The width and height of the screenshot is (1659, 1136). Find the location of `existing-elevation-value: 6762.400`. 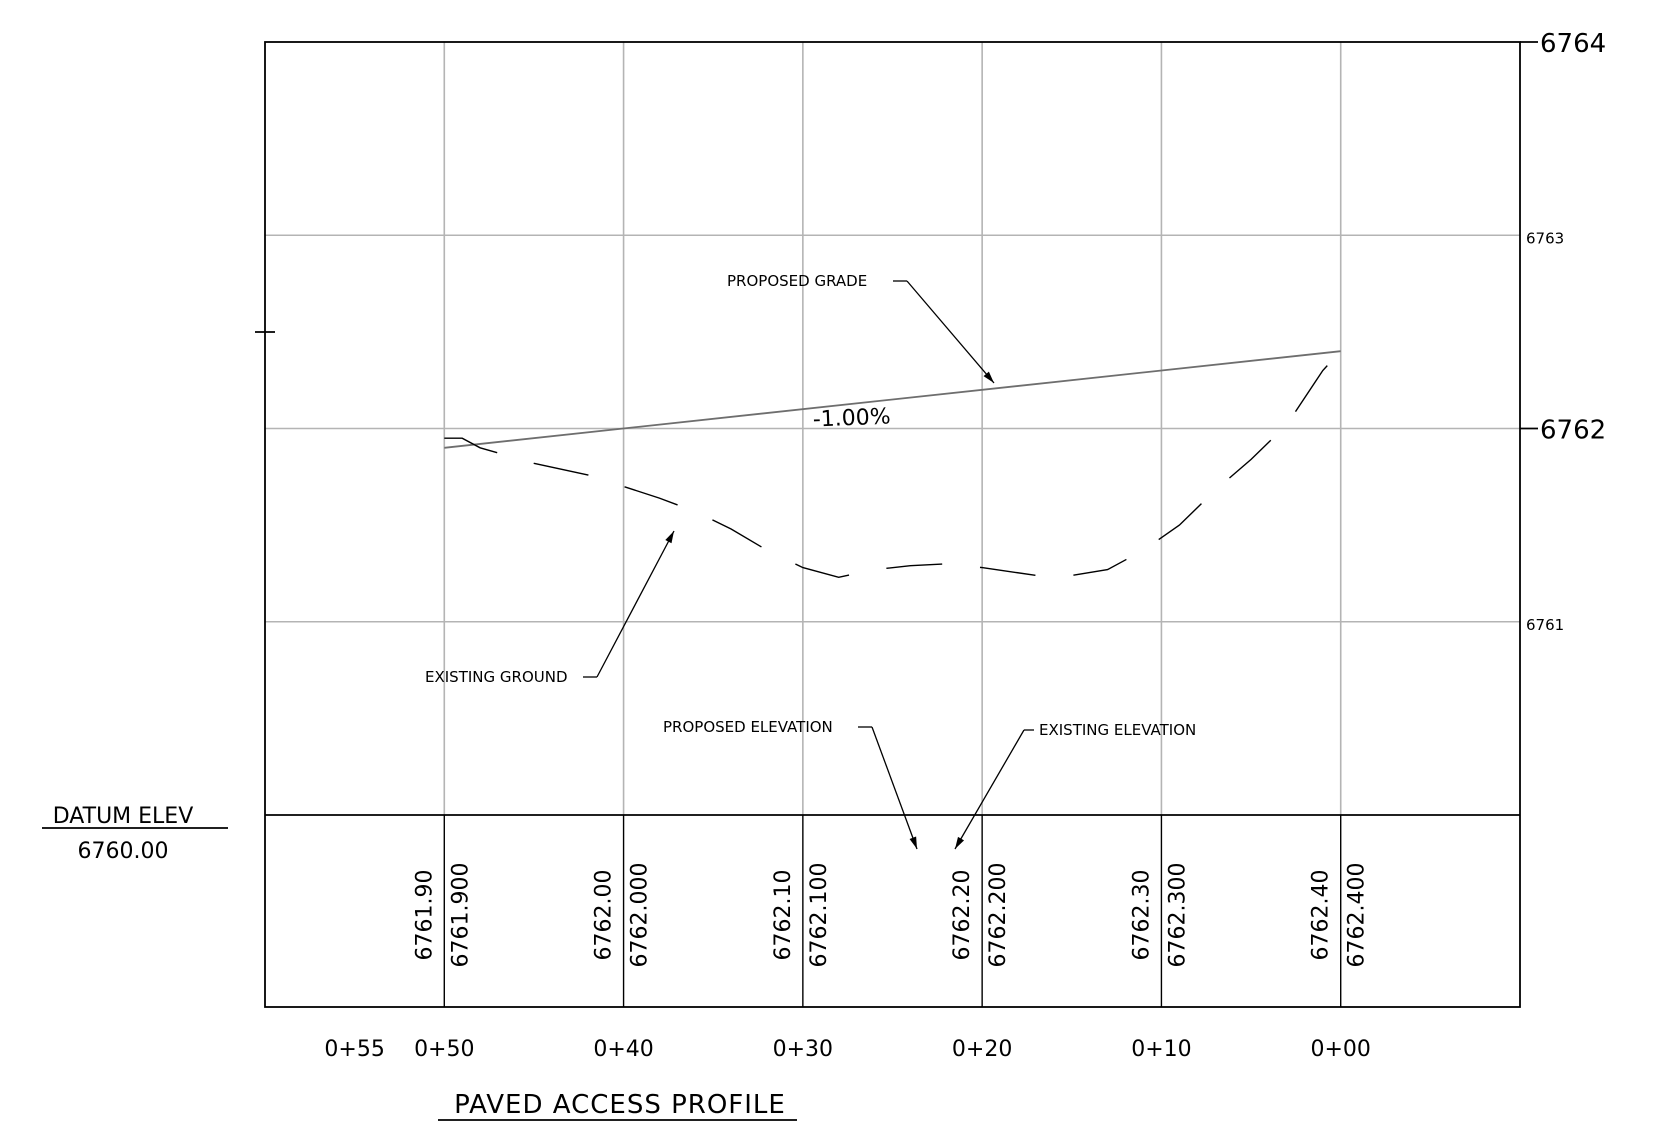

existing-elevation-value: 6762.400 is located at coordinates (1357, 915).